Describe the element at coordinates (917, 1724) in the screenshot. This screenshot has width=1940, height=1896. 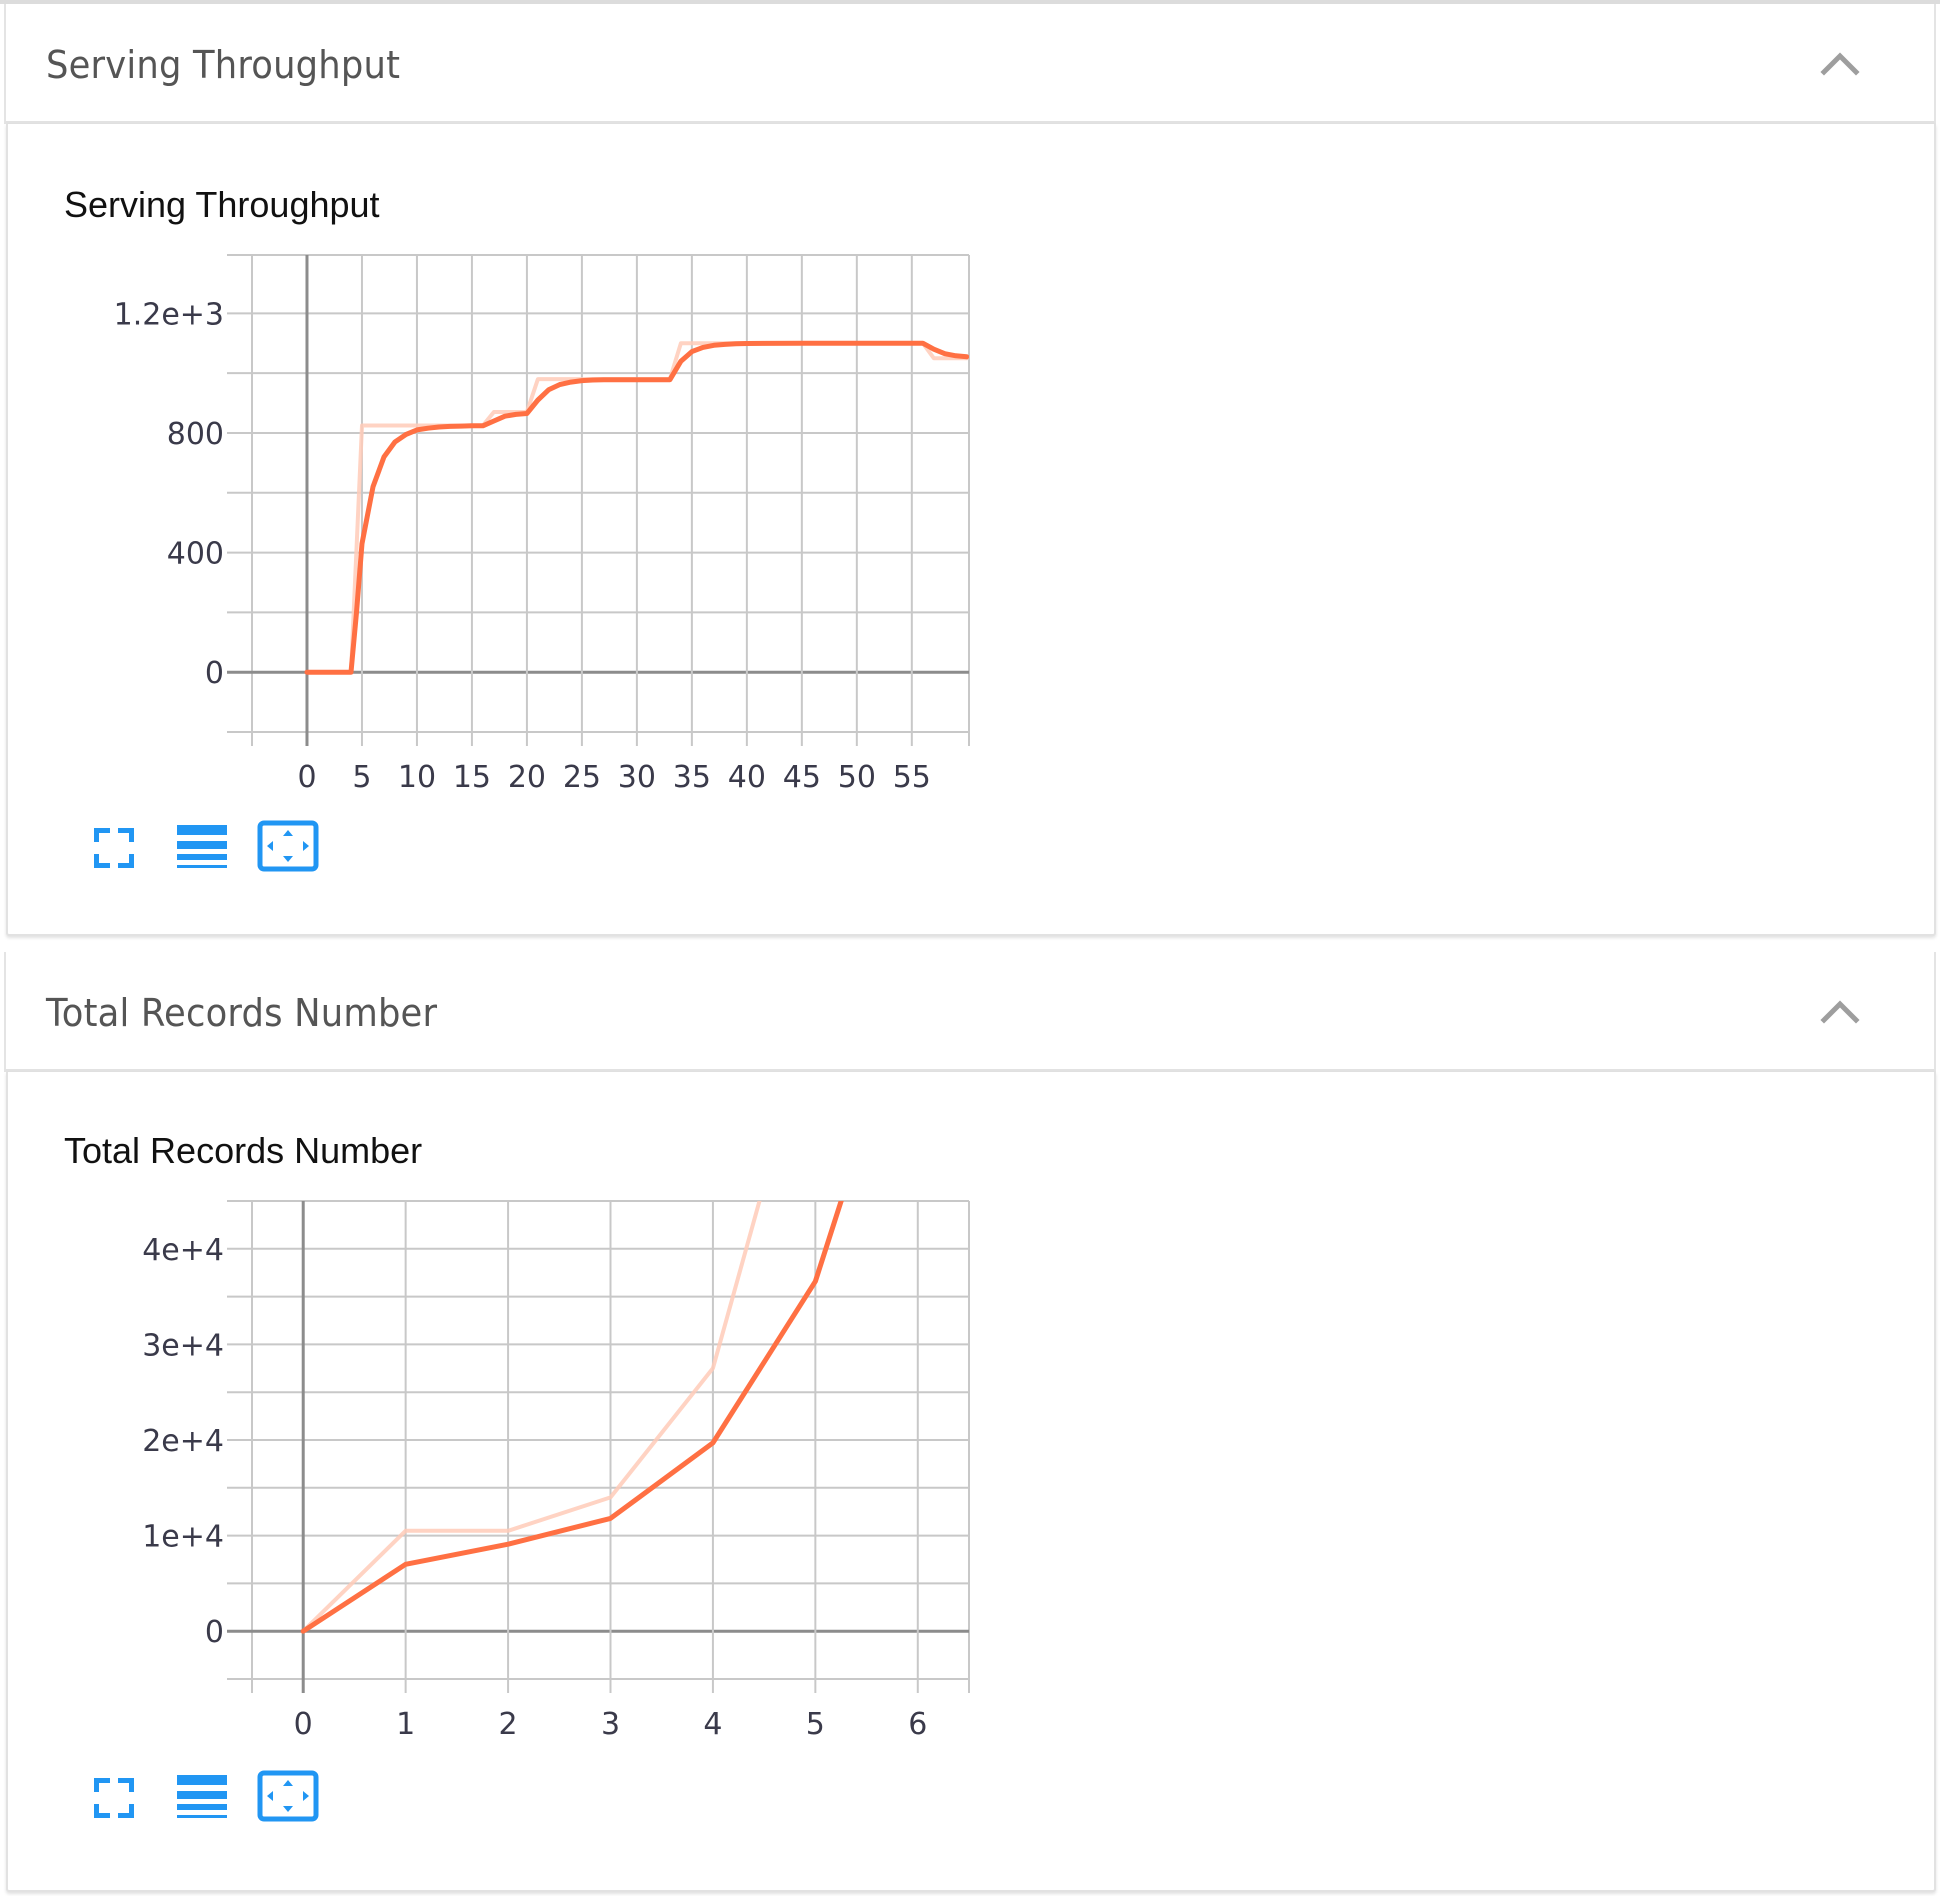
I see `svg-text: 6` at that location.